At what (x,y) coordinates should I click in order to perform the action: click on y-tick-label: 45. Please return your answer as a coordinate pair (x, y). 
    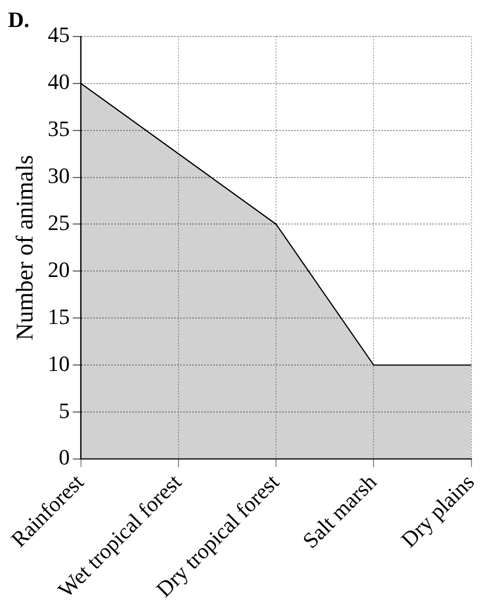
    Looking at the image, I should click on (59, 35).